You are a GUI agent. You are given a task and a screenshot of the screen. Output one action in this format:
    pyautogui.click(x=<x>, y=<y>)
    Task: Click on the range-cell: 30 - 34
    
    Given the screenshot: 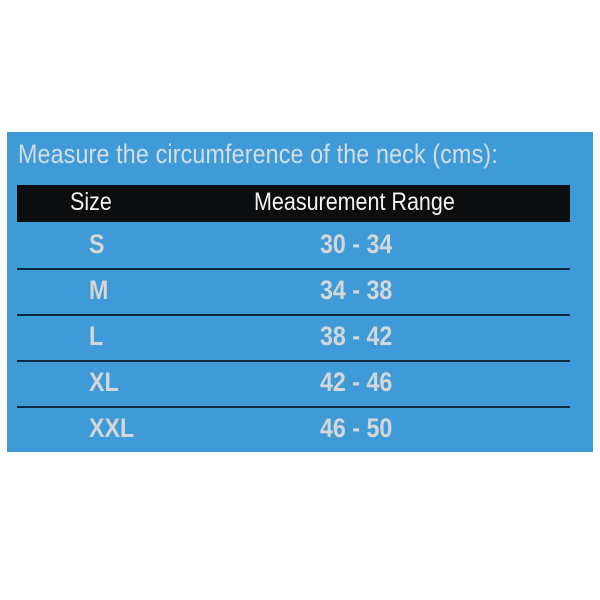 What is the action you would take?
    pyautogui.click(x=356, y=244)
    